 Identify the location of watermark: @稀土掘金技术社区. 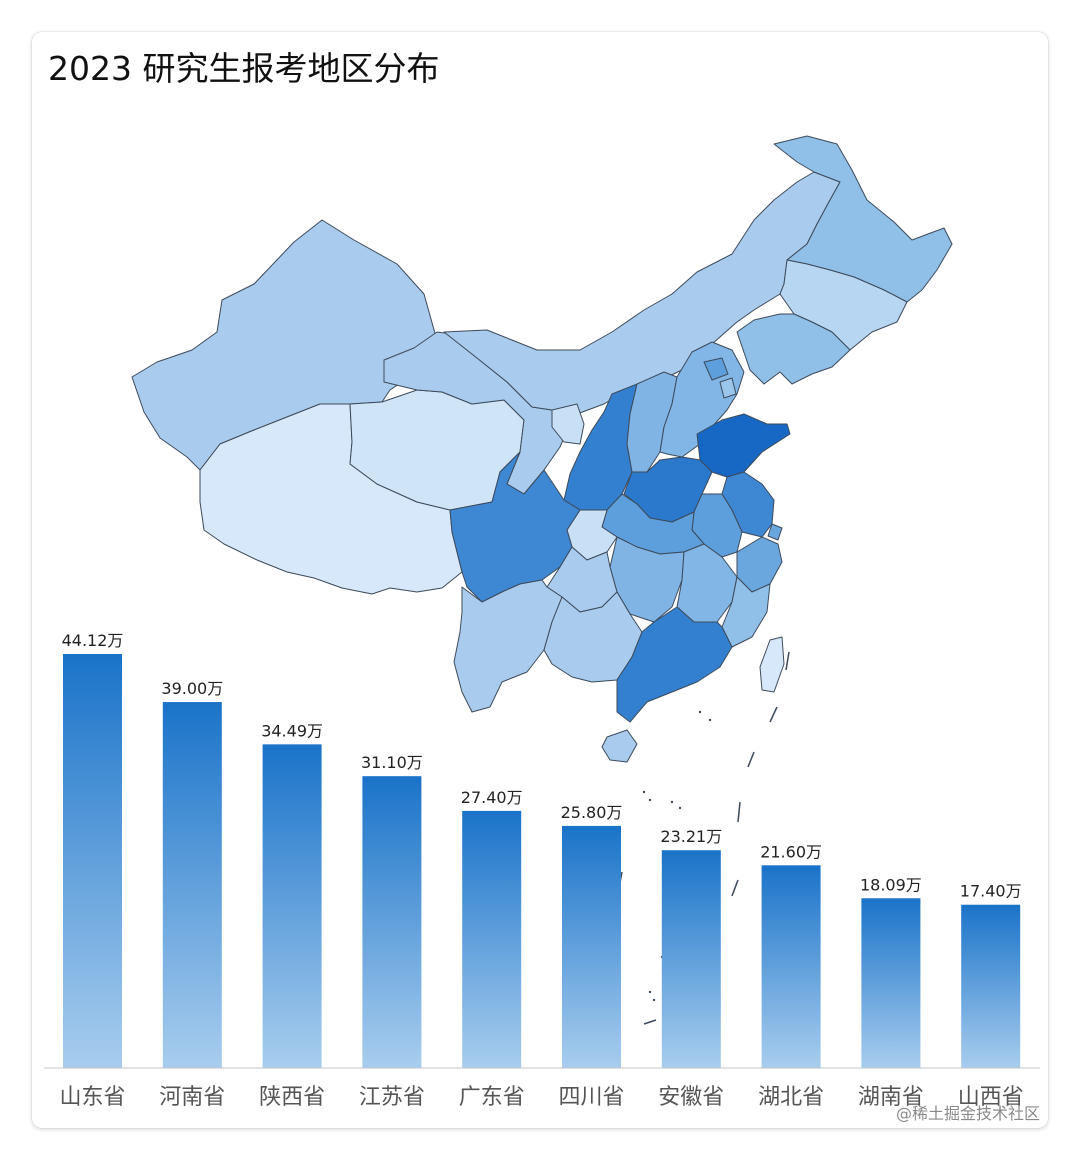
(967, 1113).